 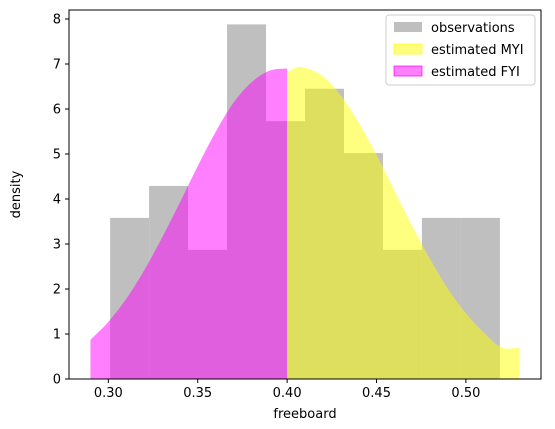 What do you see at coordinates (477, 50) in the screenshot?
I see `legend-label-estimated-myi: estimated MYI` at bounding box center [477, 50].